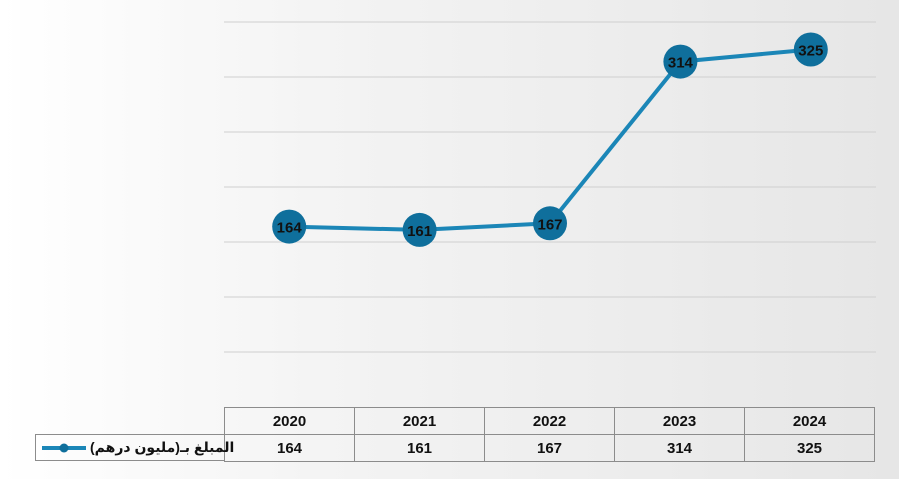 The width and height of the screenshot is (899, 479). I want to click on data-label: 314, so click(681, 63).